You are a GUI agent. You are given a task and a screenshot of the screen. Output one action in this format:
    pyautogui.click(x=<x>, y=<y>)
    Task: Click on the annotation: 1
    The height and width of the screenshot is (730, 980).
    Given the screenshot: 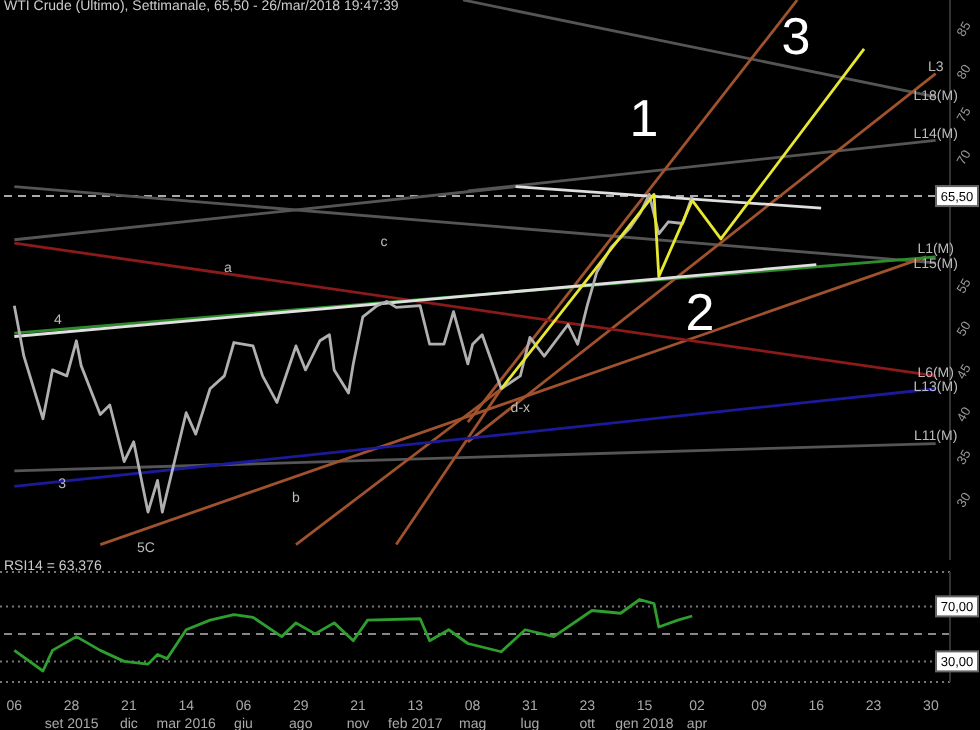 What is the action you would take?
    pyautogui.click(x=644, y=117)
    